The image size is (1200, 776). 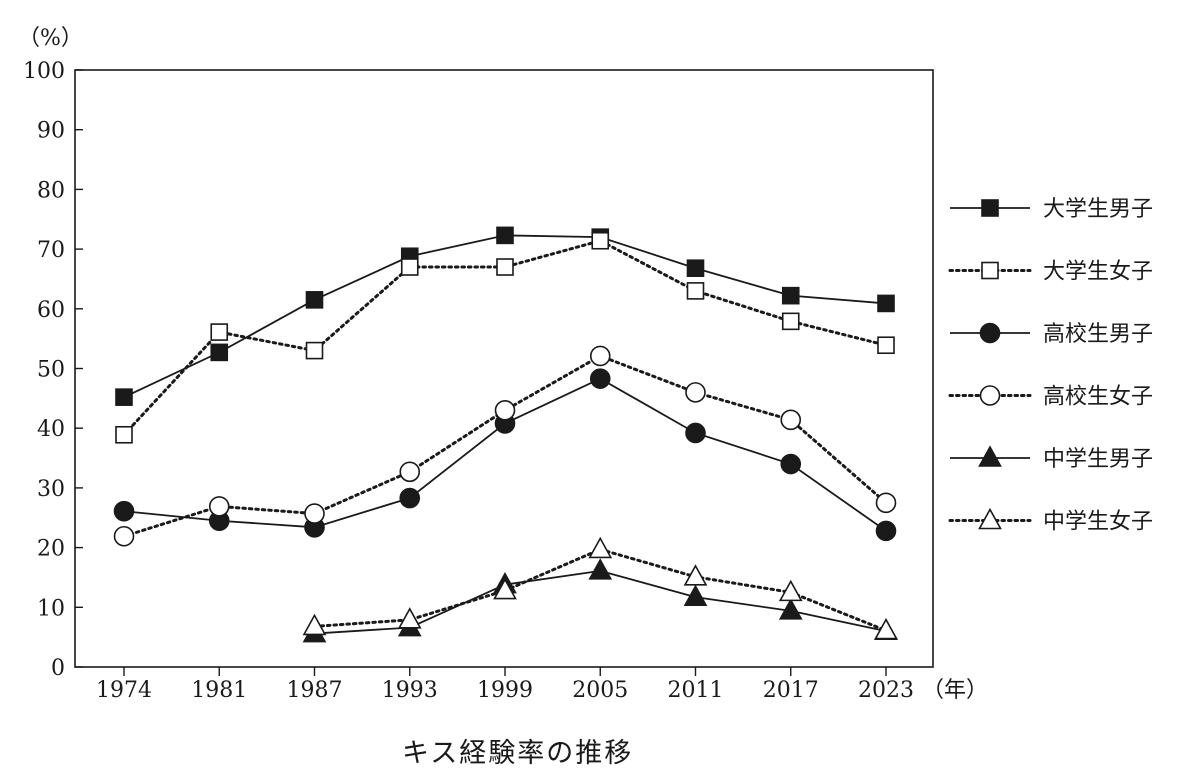 I want to click on x-axis: 1974 1981 1987 1993 1999 2005 2011 2017 2023, so click(x=505, y=685).